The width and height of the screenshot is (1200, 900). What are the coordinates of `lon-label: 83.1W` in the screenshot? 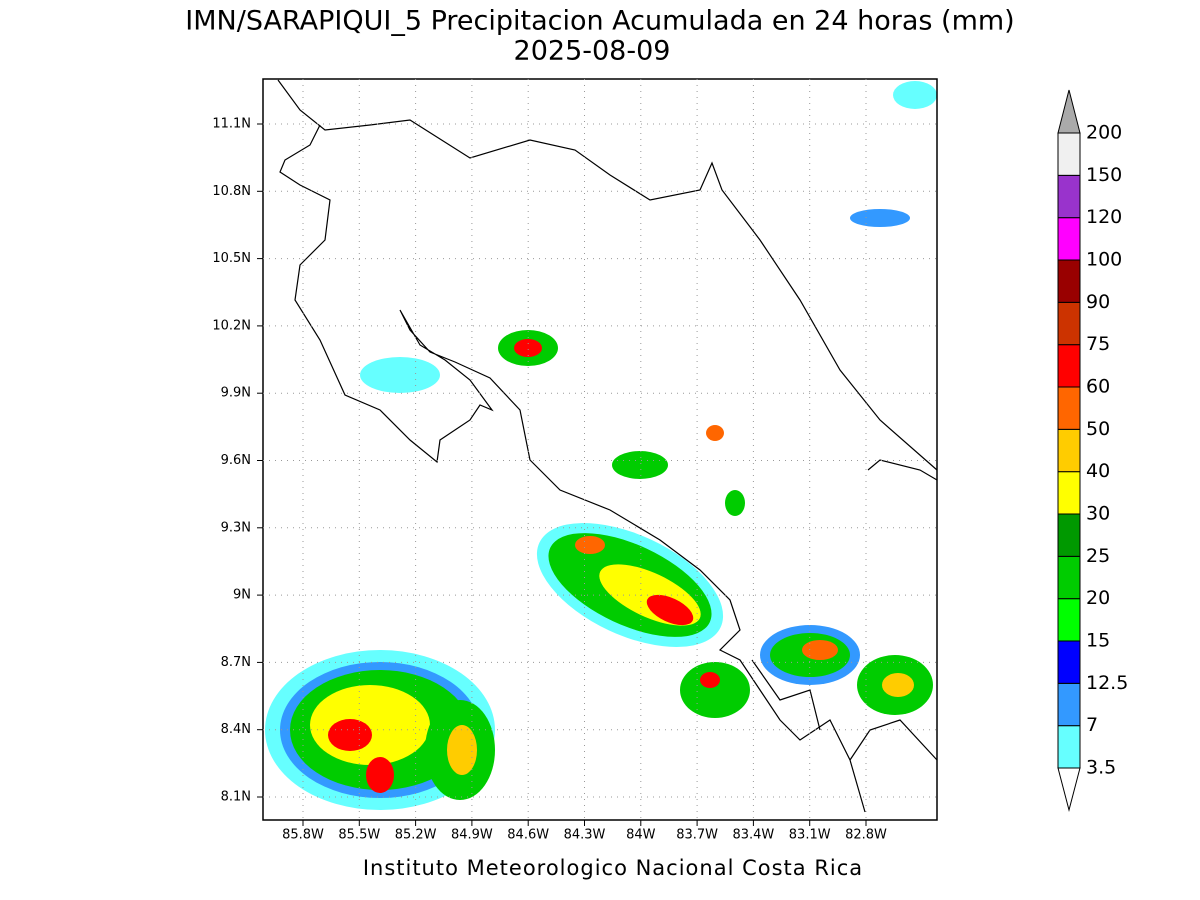 It's located at (810, 835).